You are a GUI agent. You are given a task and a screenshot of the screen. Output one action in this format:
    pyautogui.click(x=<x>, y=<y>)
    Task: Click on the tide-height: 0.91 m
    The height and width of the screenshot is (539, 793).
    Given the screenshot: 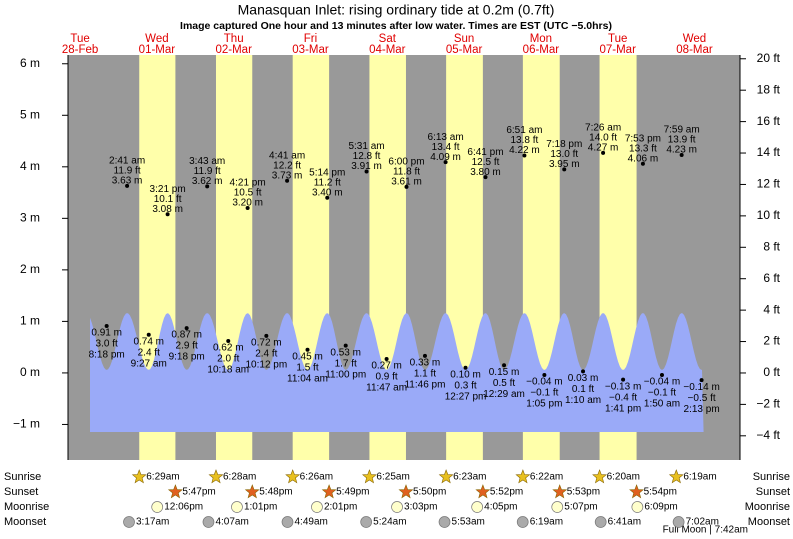 What is the action you would take?
    pyautogui.click(x=106, y=333)
    